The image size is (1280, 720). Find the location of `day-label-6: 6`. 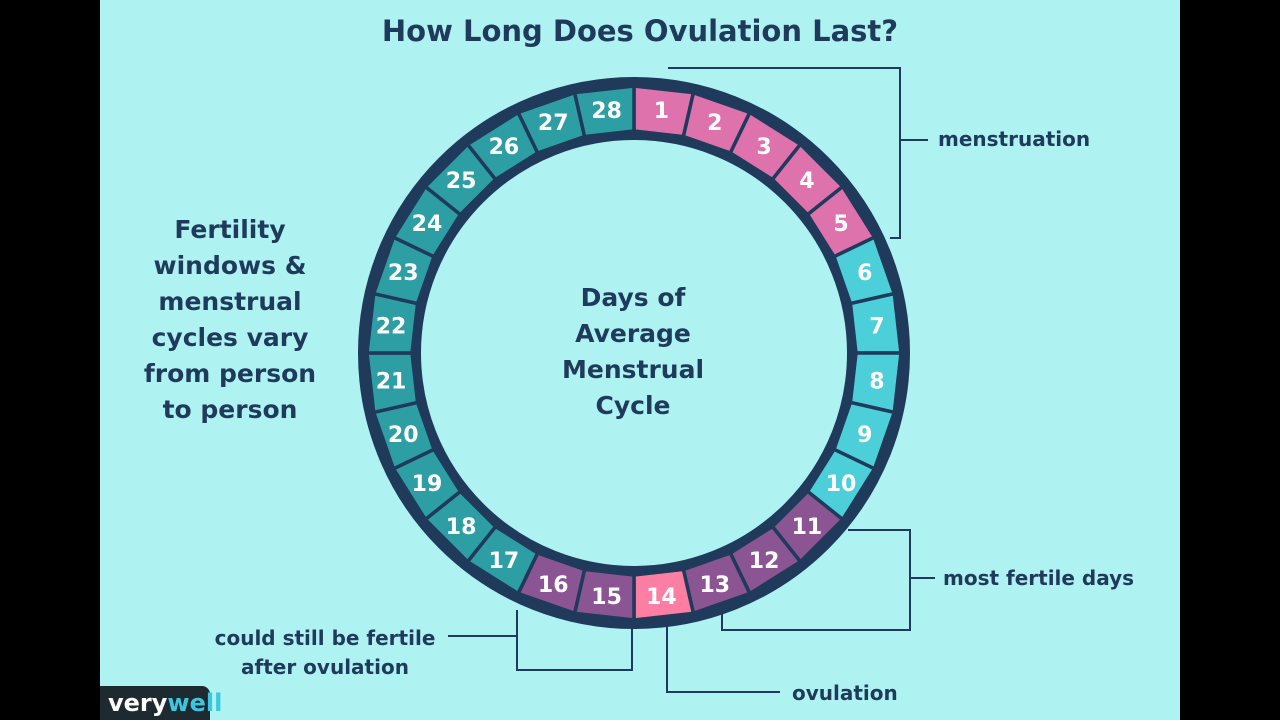

day-label-6: 6 is located at coordinates (864, 273).